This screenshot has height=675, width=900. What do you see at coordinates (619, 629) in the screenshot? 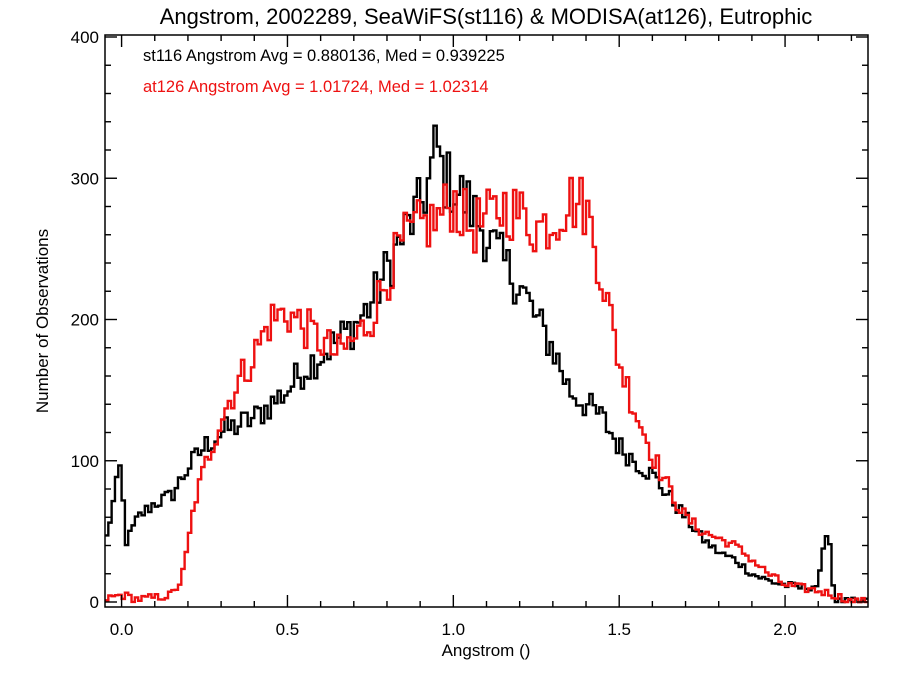
I see `x-tick-label: 1.5` at bounding box center [619, 629].